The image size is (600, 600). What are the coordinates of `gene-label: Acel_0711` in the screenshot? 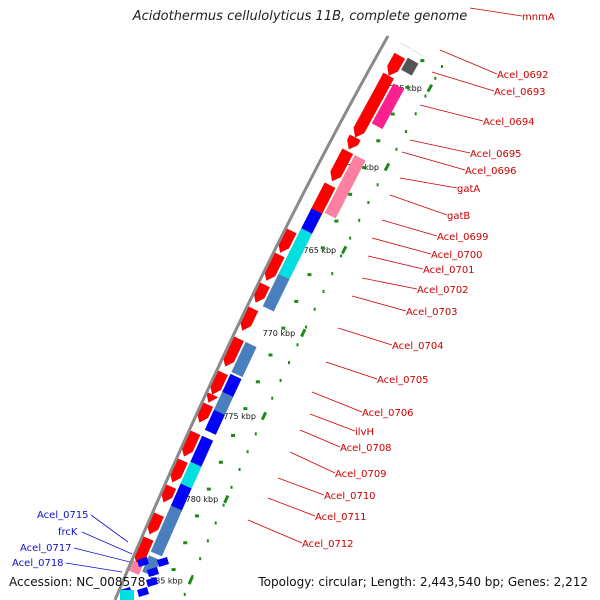 It's located at (341, 517).